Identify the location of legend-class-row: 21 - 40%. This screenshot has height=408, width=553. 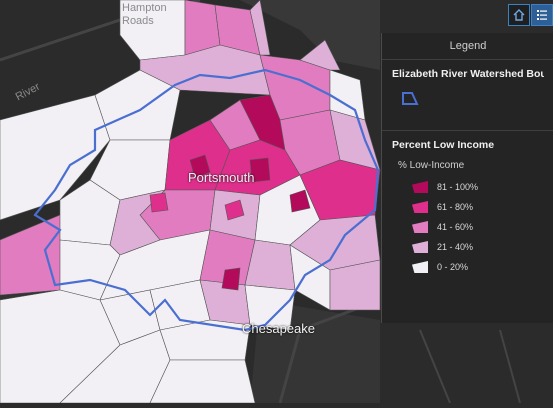
(478, 247).